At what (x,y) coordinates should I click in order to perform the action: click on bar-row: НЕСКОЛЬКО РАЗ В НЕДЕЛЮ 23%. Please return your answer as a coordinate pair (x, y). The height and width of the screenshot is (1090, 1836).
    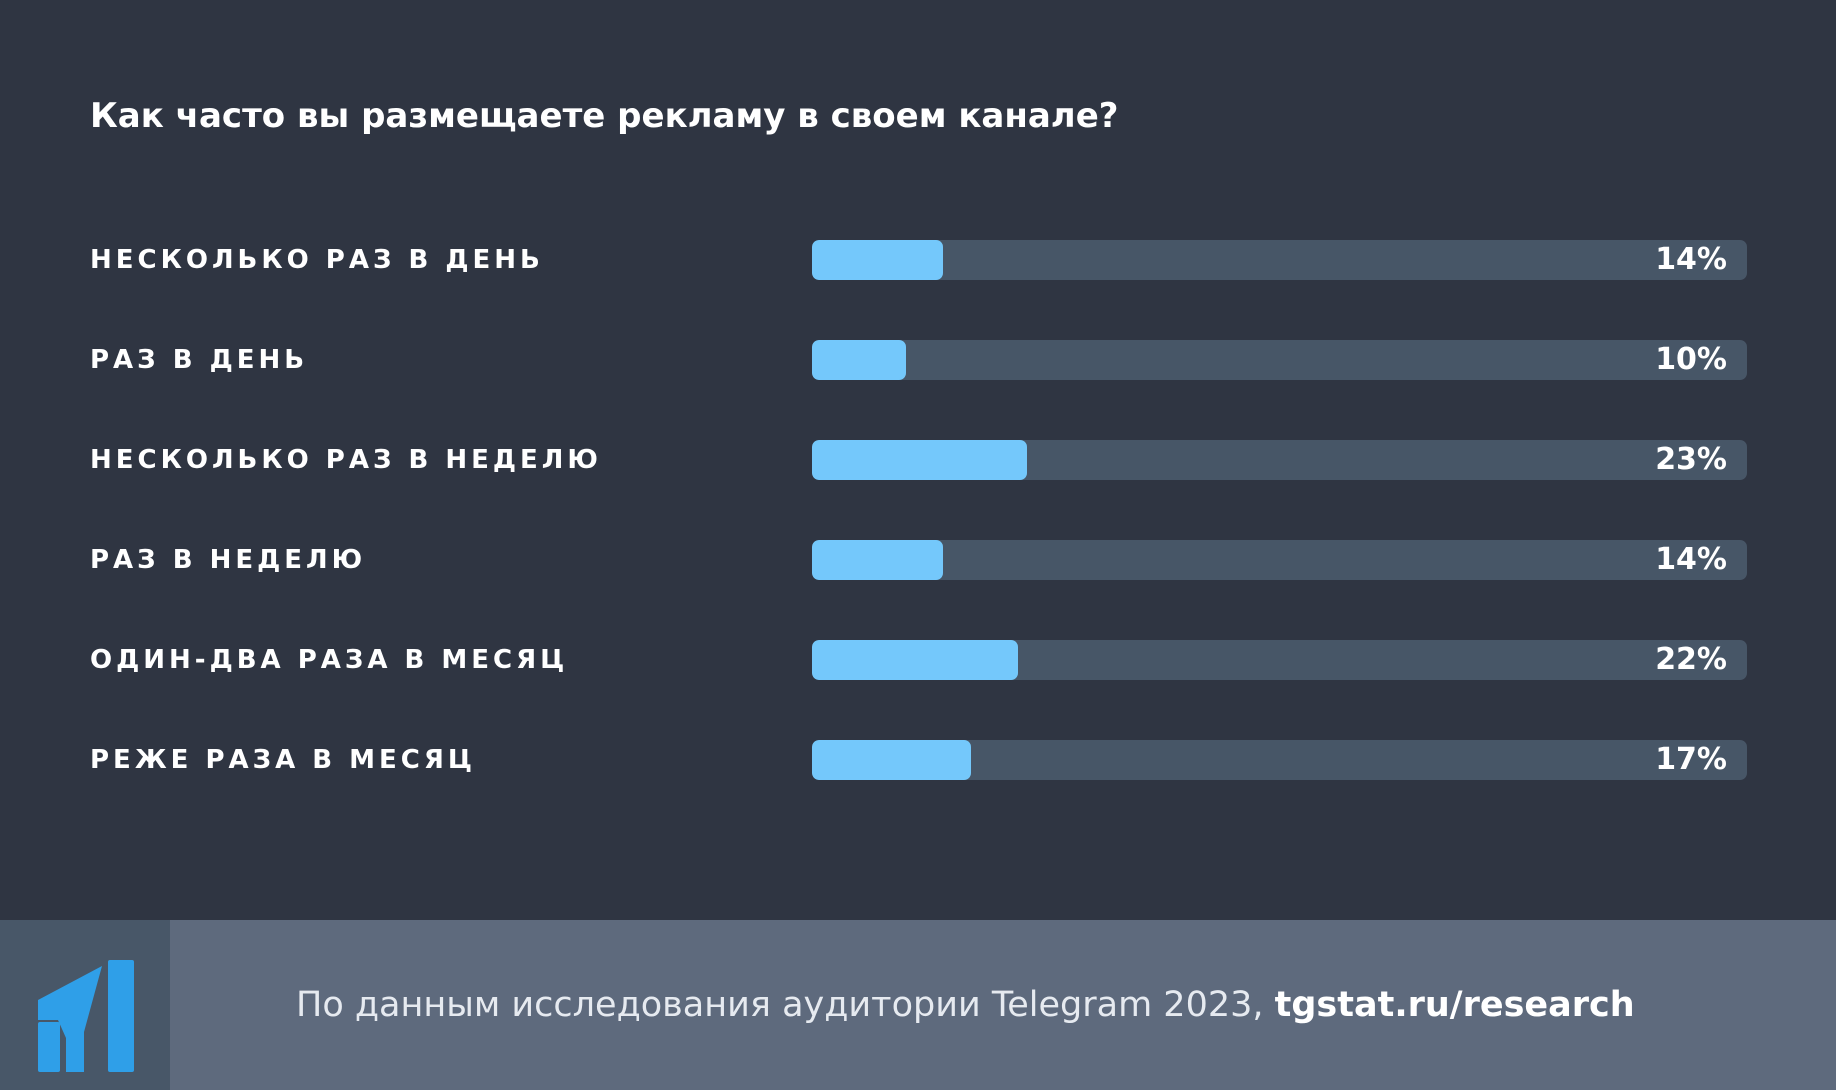
    Looking at the image, I should click on (918, 460).